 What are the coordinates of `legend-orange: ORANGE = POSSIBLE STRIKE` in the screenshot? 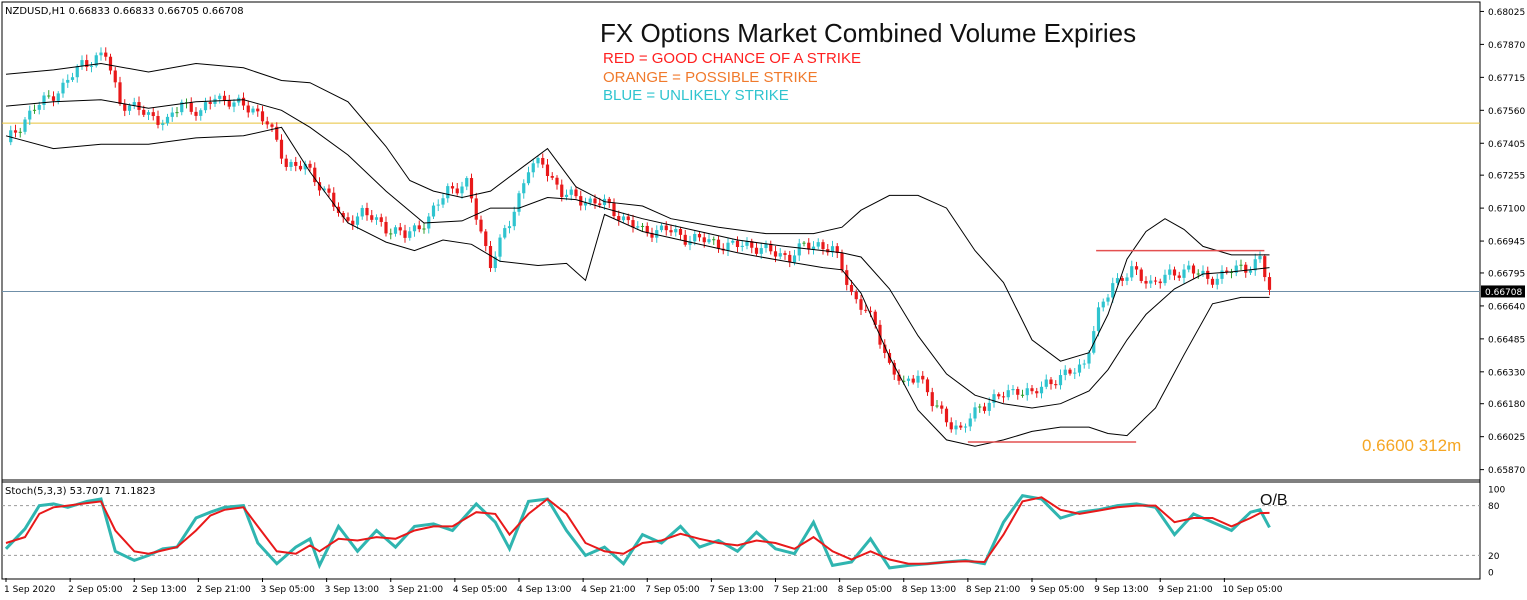 It's located at (710, 77).